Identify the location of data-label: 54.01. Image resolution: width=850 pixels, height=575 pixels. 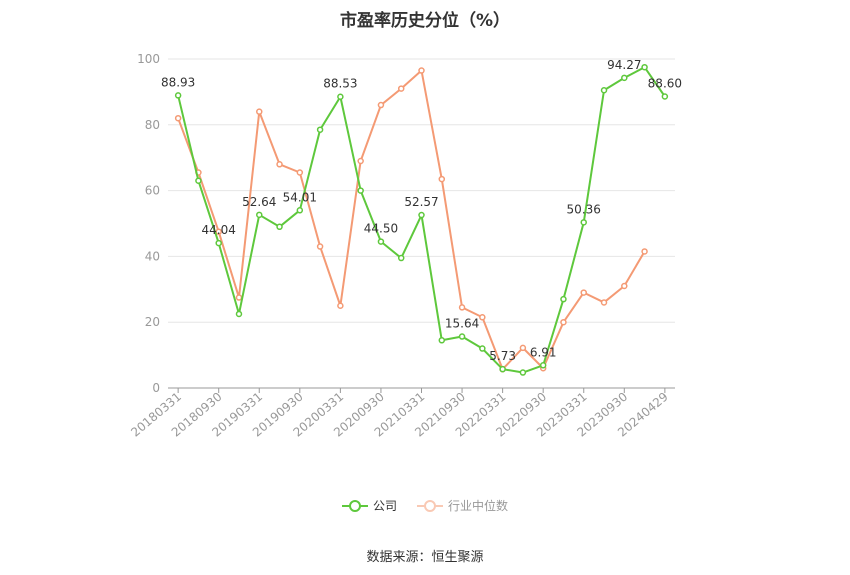
(300, 197).